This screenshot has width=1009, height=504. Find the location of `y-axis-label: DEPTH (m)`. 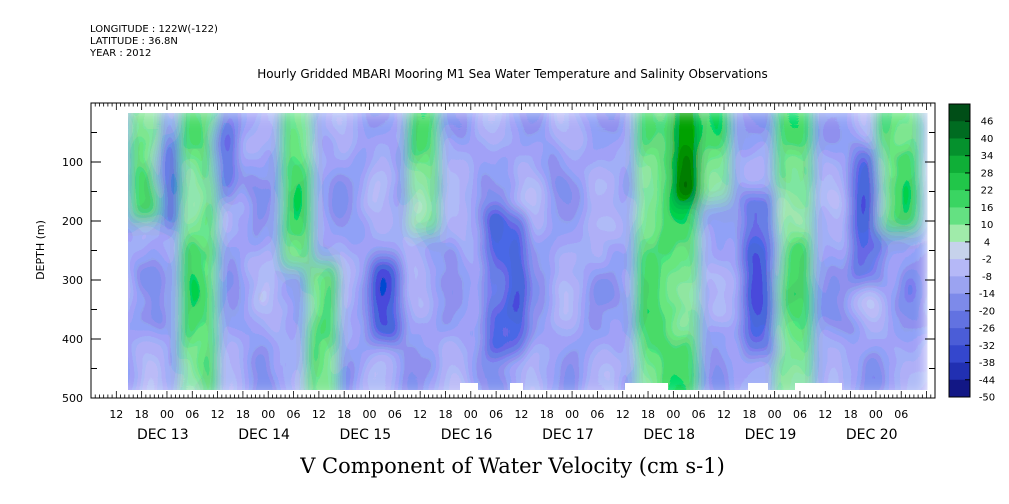

y-axis-label: DEPTH (m) is located at coordinates (40, 250).